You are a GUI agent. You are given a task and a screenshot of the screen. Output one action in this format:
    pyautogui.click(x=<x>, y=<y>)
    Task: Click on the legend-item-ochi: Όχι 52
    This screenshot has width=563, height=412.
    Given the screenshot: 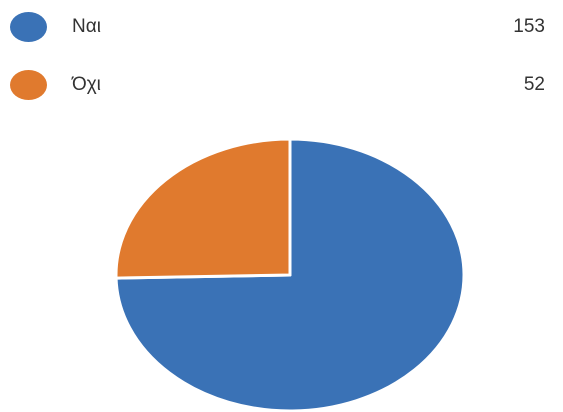 What is the action you would take?
    pyautogui.click(x=281, y=85)
    